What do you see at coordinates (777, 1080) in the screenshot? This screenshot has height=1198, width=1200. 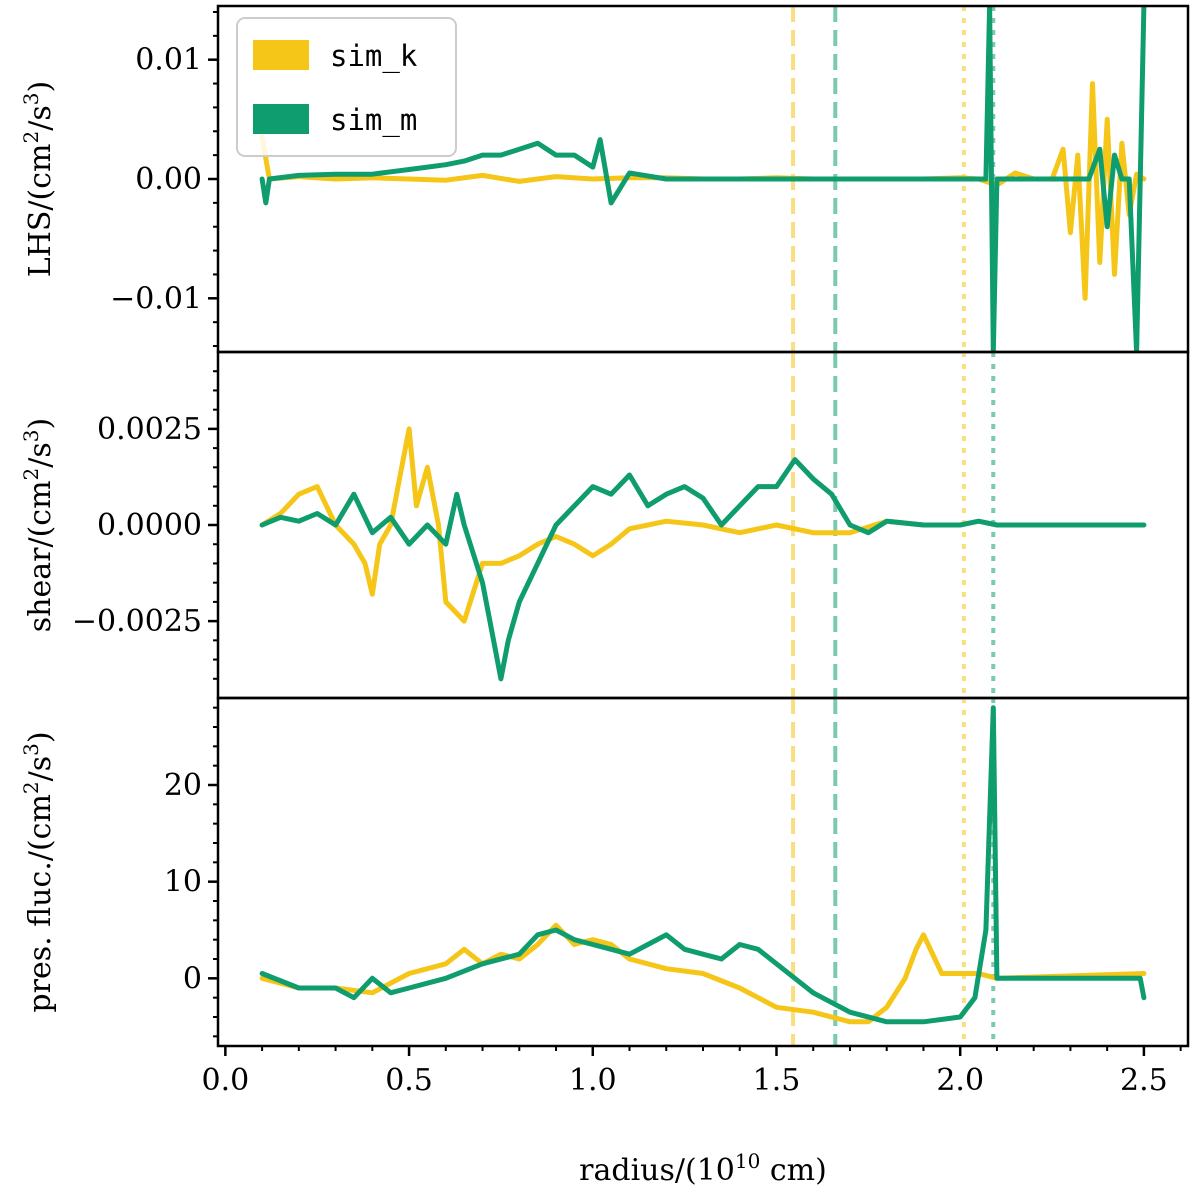 I see `x-tick-label: 1.5` at bounding box center [777, 1080].